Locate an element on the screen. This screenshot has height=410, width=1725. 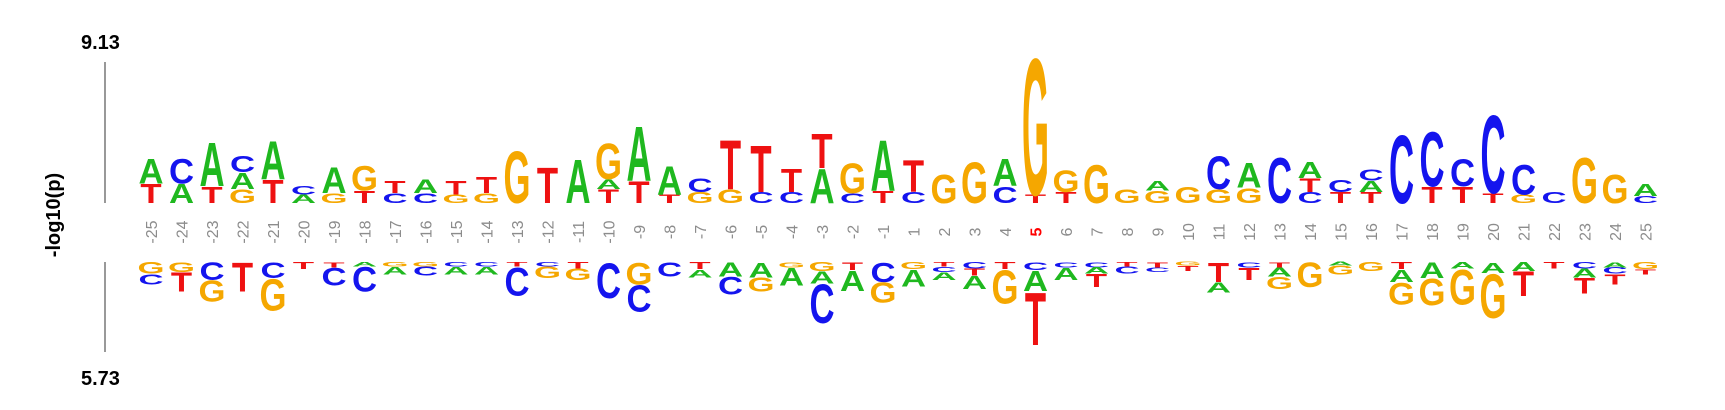
x-tick-label: -6 is located at coordinates (732, 232).